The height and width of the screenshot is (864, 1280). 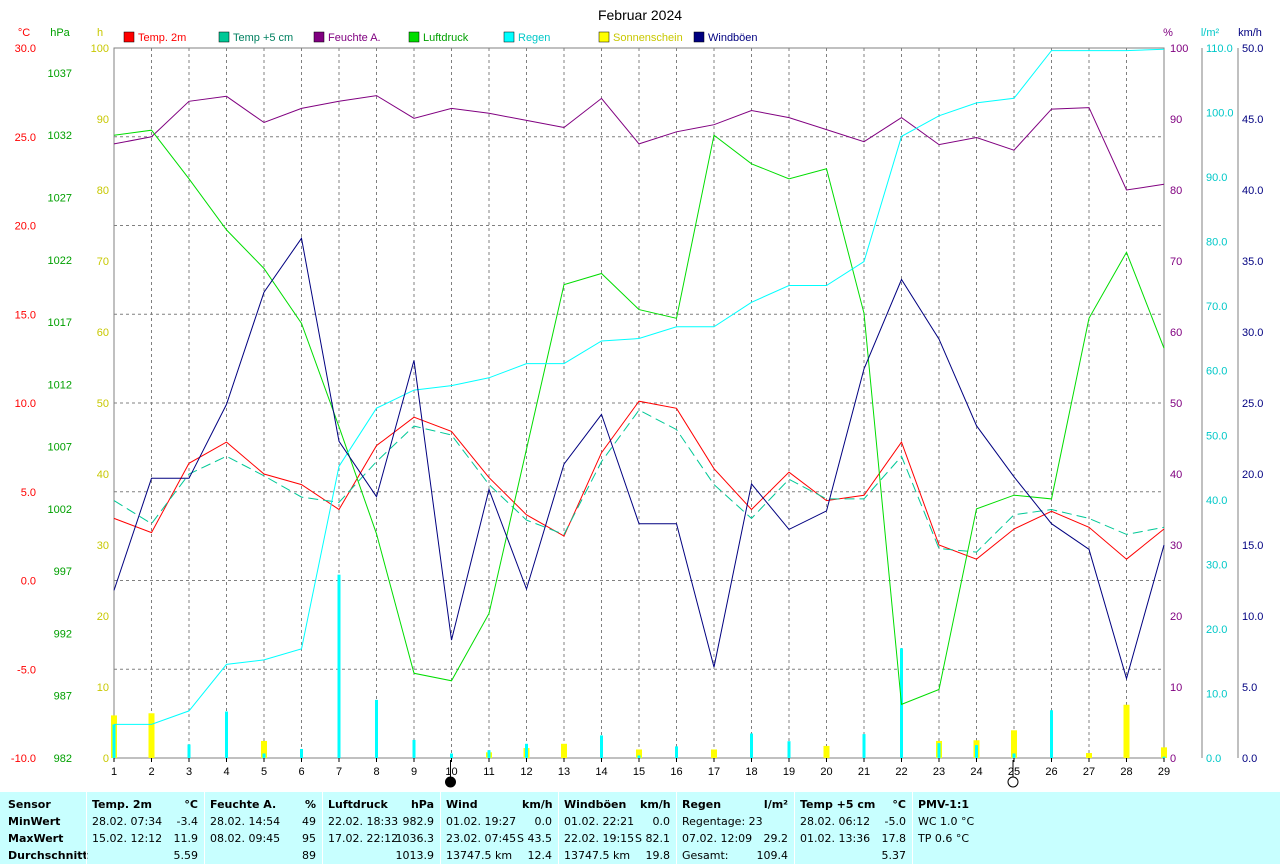 I want to click on footer-datetime: 01.02. 19:27, so click(x=481, y=821).